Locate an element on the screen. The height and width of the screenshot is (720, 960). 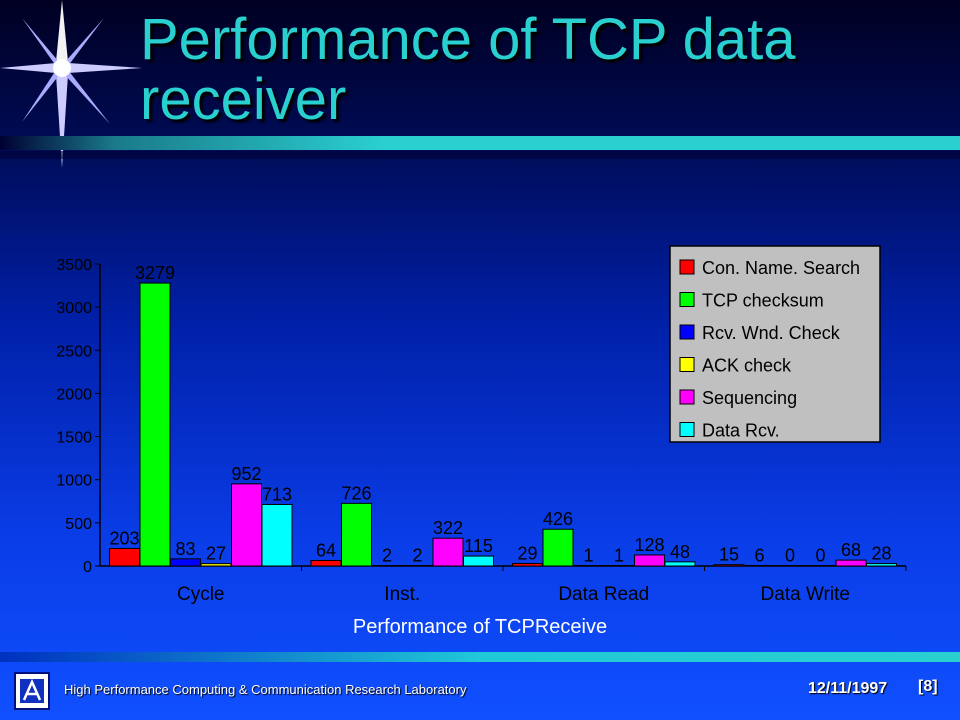
legend-label: Sequencing is located at coordinates (749, 398).